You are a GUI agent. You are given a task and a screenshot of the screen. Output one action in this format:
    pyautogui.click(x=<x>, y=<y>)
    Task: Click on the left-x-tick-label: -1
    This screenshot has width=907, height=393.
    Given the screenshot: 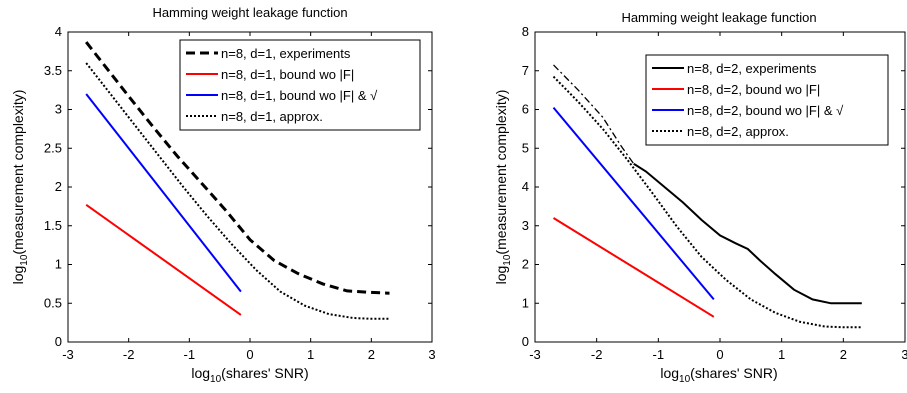 What is the action you would take?
    pyautogui.click(x=190, y=354)
    